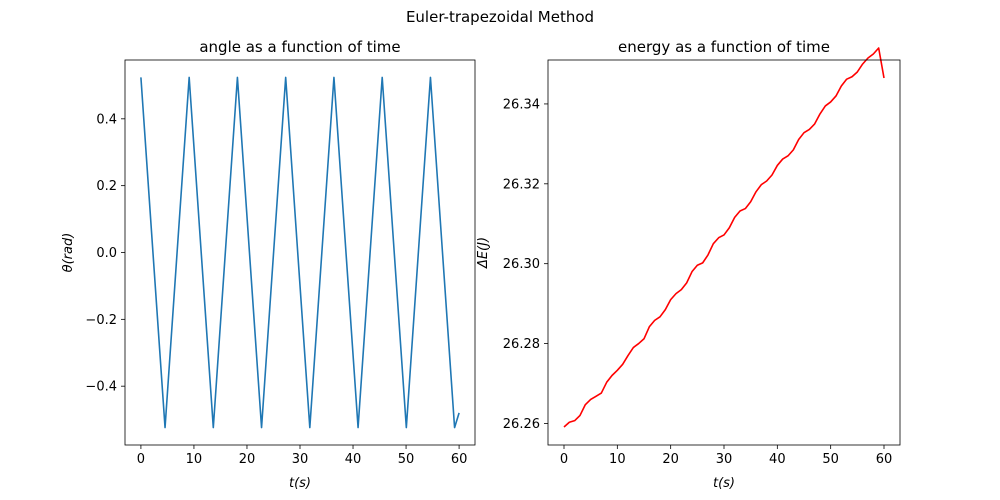 This screenshot has height=500, width=1000. What do you see at coordinates (101, 387) in the screenshot?
I see `y-tick-label: −0.4` at bounding box center [101, 387].